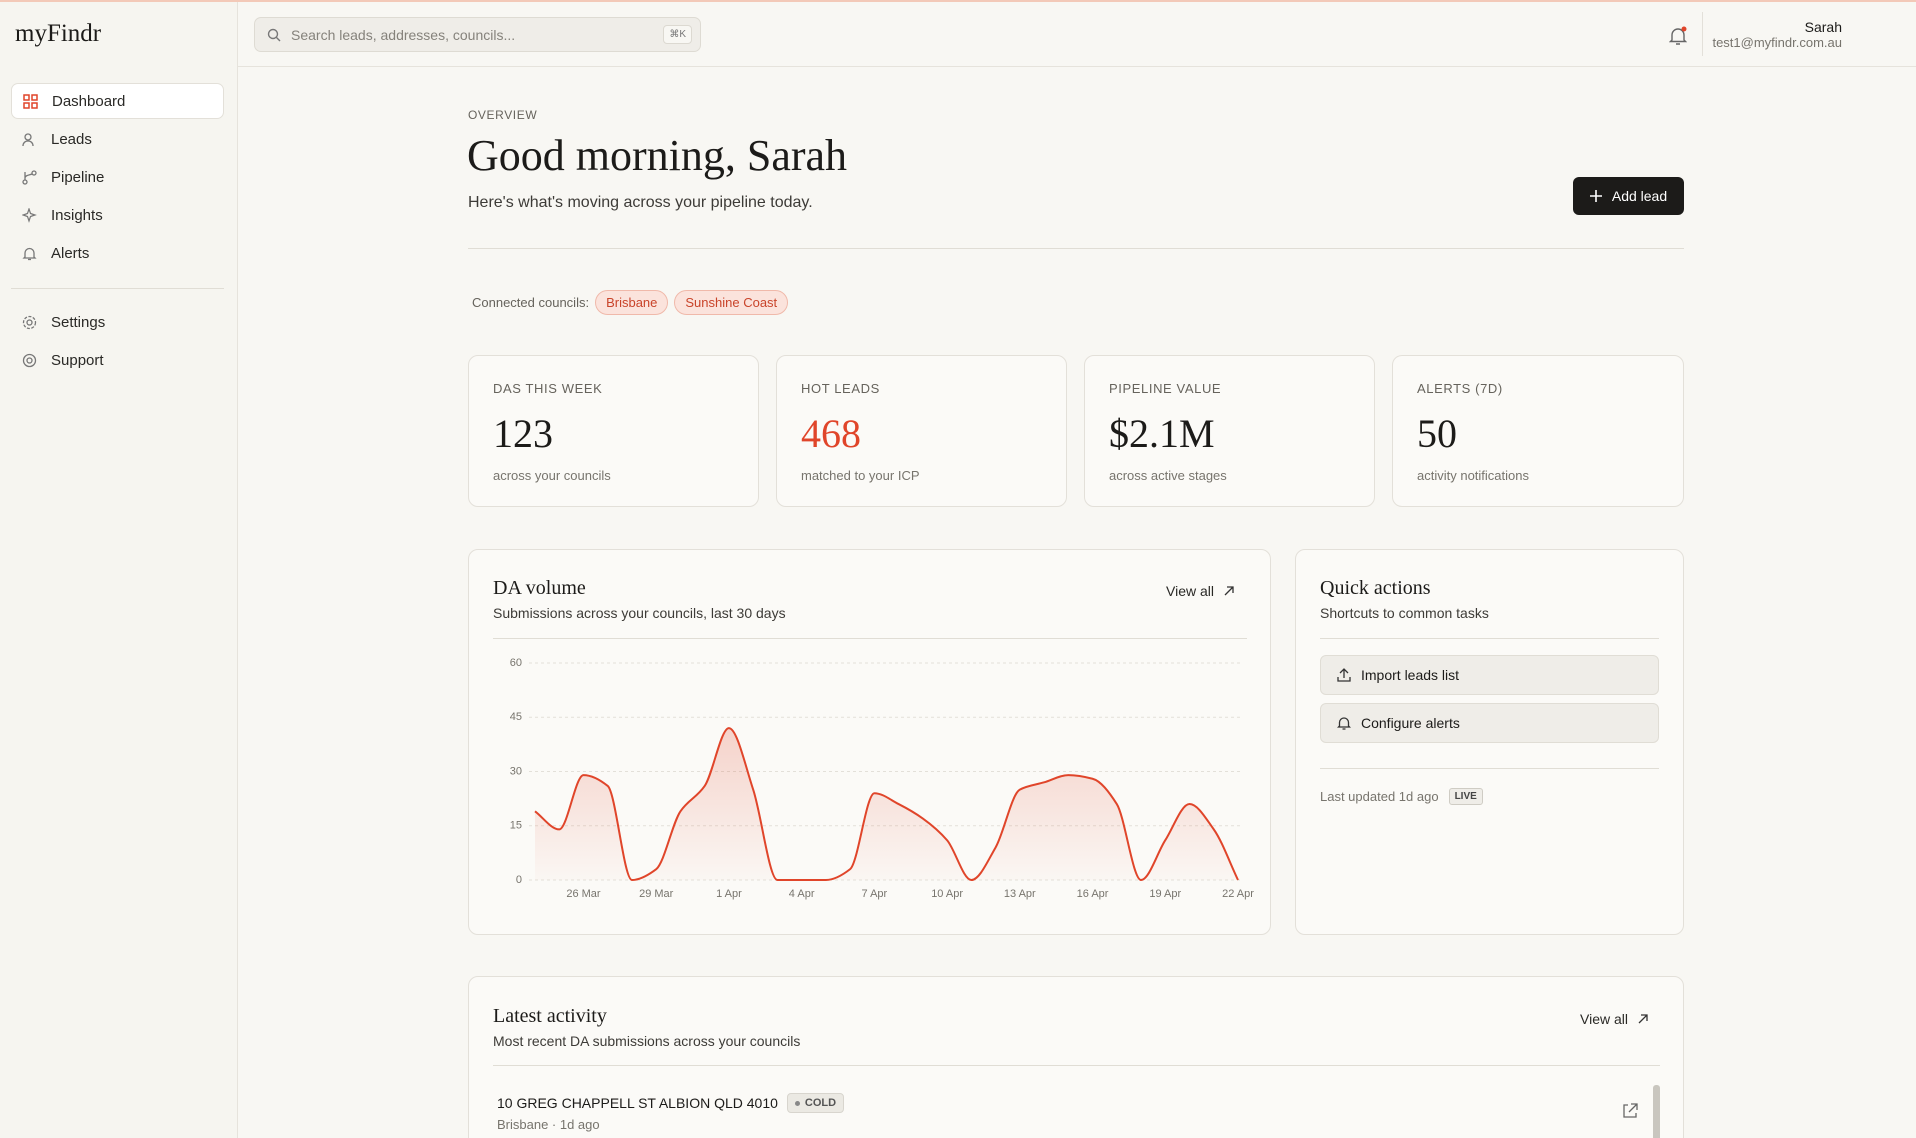 Image resolution: width=1916 pixels, height=1138 pixels. Describe the element at coordinates (840, 388) in the screenshot. I see `stat-label: HOT LEADS` at that location.